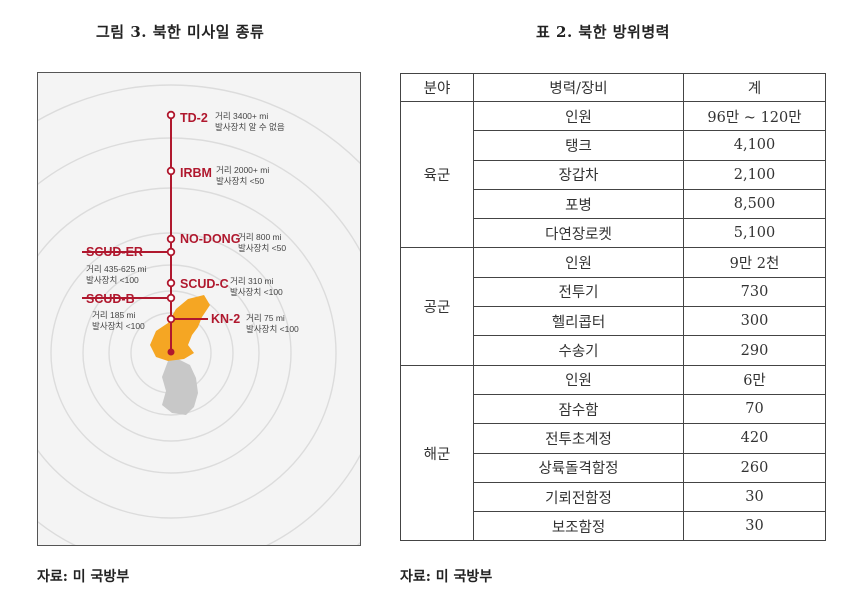 Image resolution: width=867 pixels, height=609 pixels. What do you see at coordinates (180, 32) in the screenshot?
I see `figure-caption: 그림 3. 북한 미사일 종류` at bounding box center [180, 32].